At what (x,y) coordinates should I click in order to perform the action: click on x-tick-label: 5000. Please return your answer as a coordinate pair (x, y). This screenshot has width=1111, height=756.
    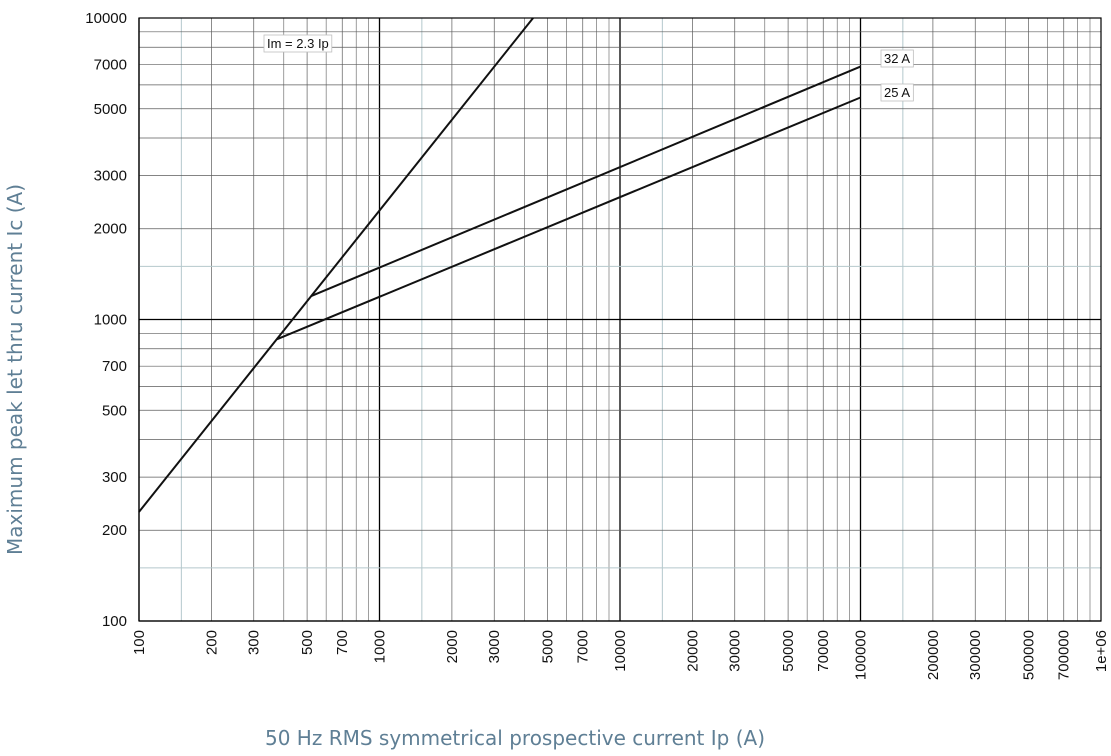
    Looking at the image, I should click on (548, 646).